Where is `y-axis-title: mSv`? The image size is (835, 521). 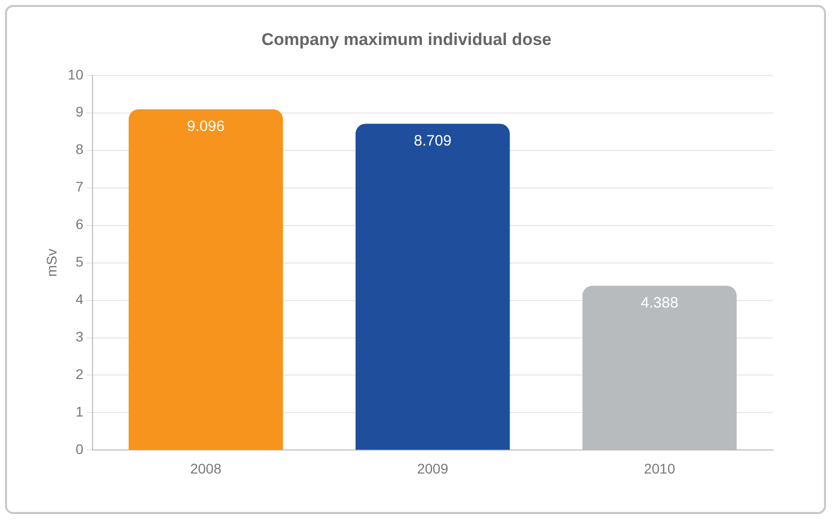
y-axis-title: mSv is located at coordinates (51, 262).